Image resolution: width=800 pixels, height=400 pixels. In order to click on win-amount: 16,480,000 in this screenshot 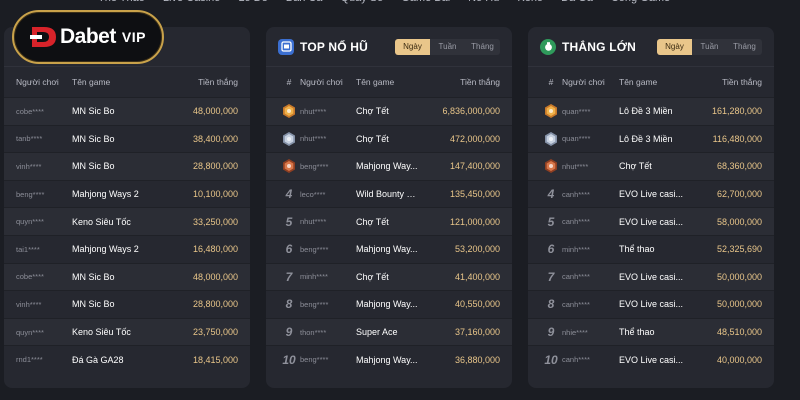, I will do `click(215, 249)`.